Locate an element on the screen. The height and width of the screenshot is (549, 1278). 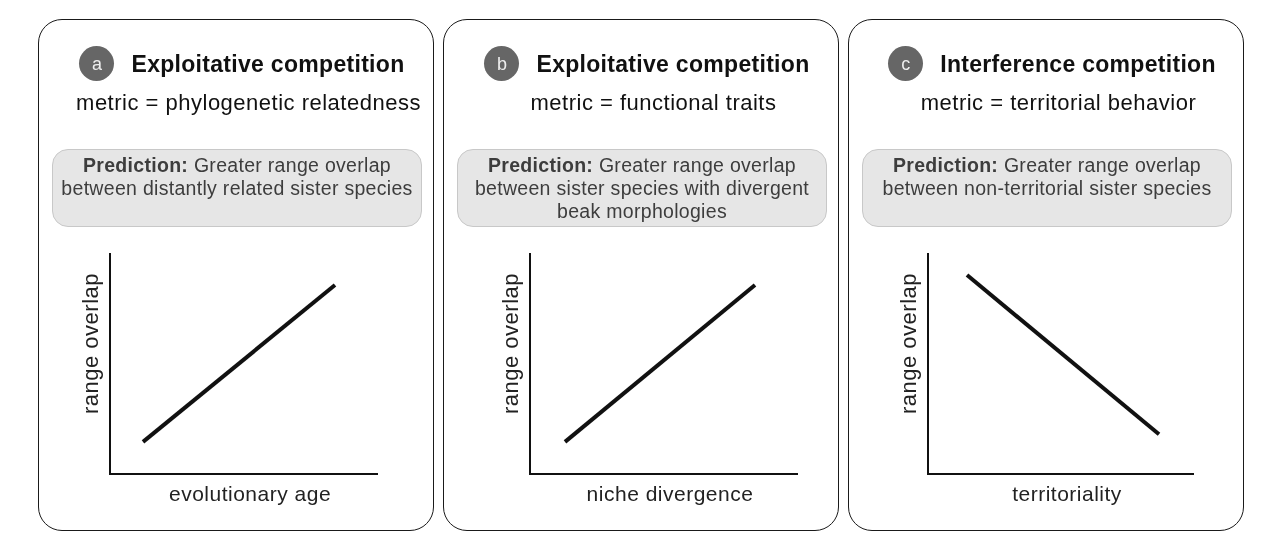
x-axis-title: territoriality is located at coordinates (1067, 493).